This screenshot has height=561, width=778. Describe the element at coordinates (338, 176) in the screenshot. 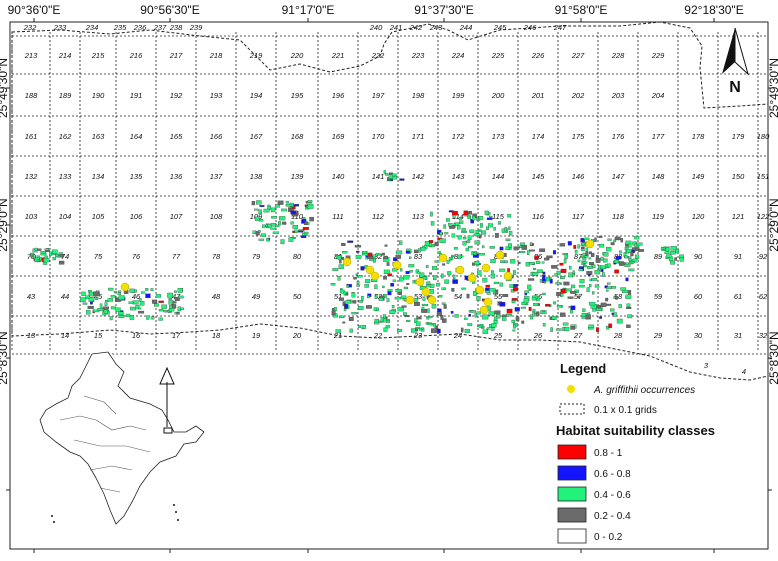

I see `grid-cell-label: 140` at that location.